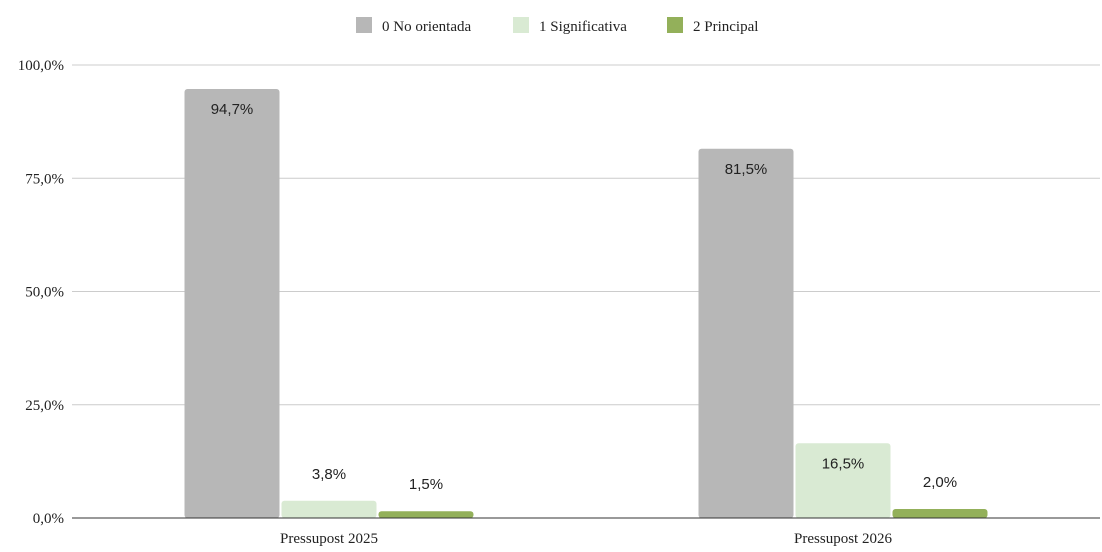 This screenshot has width=1102, height=552. Describe the element at coordinates (232, 109) in the screenshot. I see `bar-data-label: 94,7%` at that location.